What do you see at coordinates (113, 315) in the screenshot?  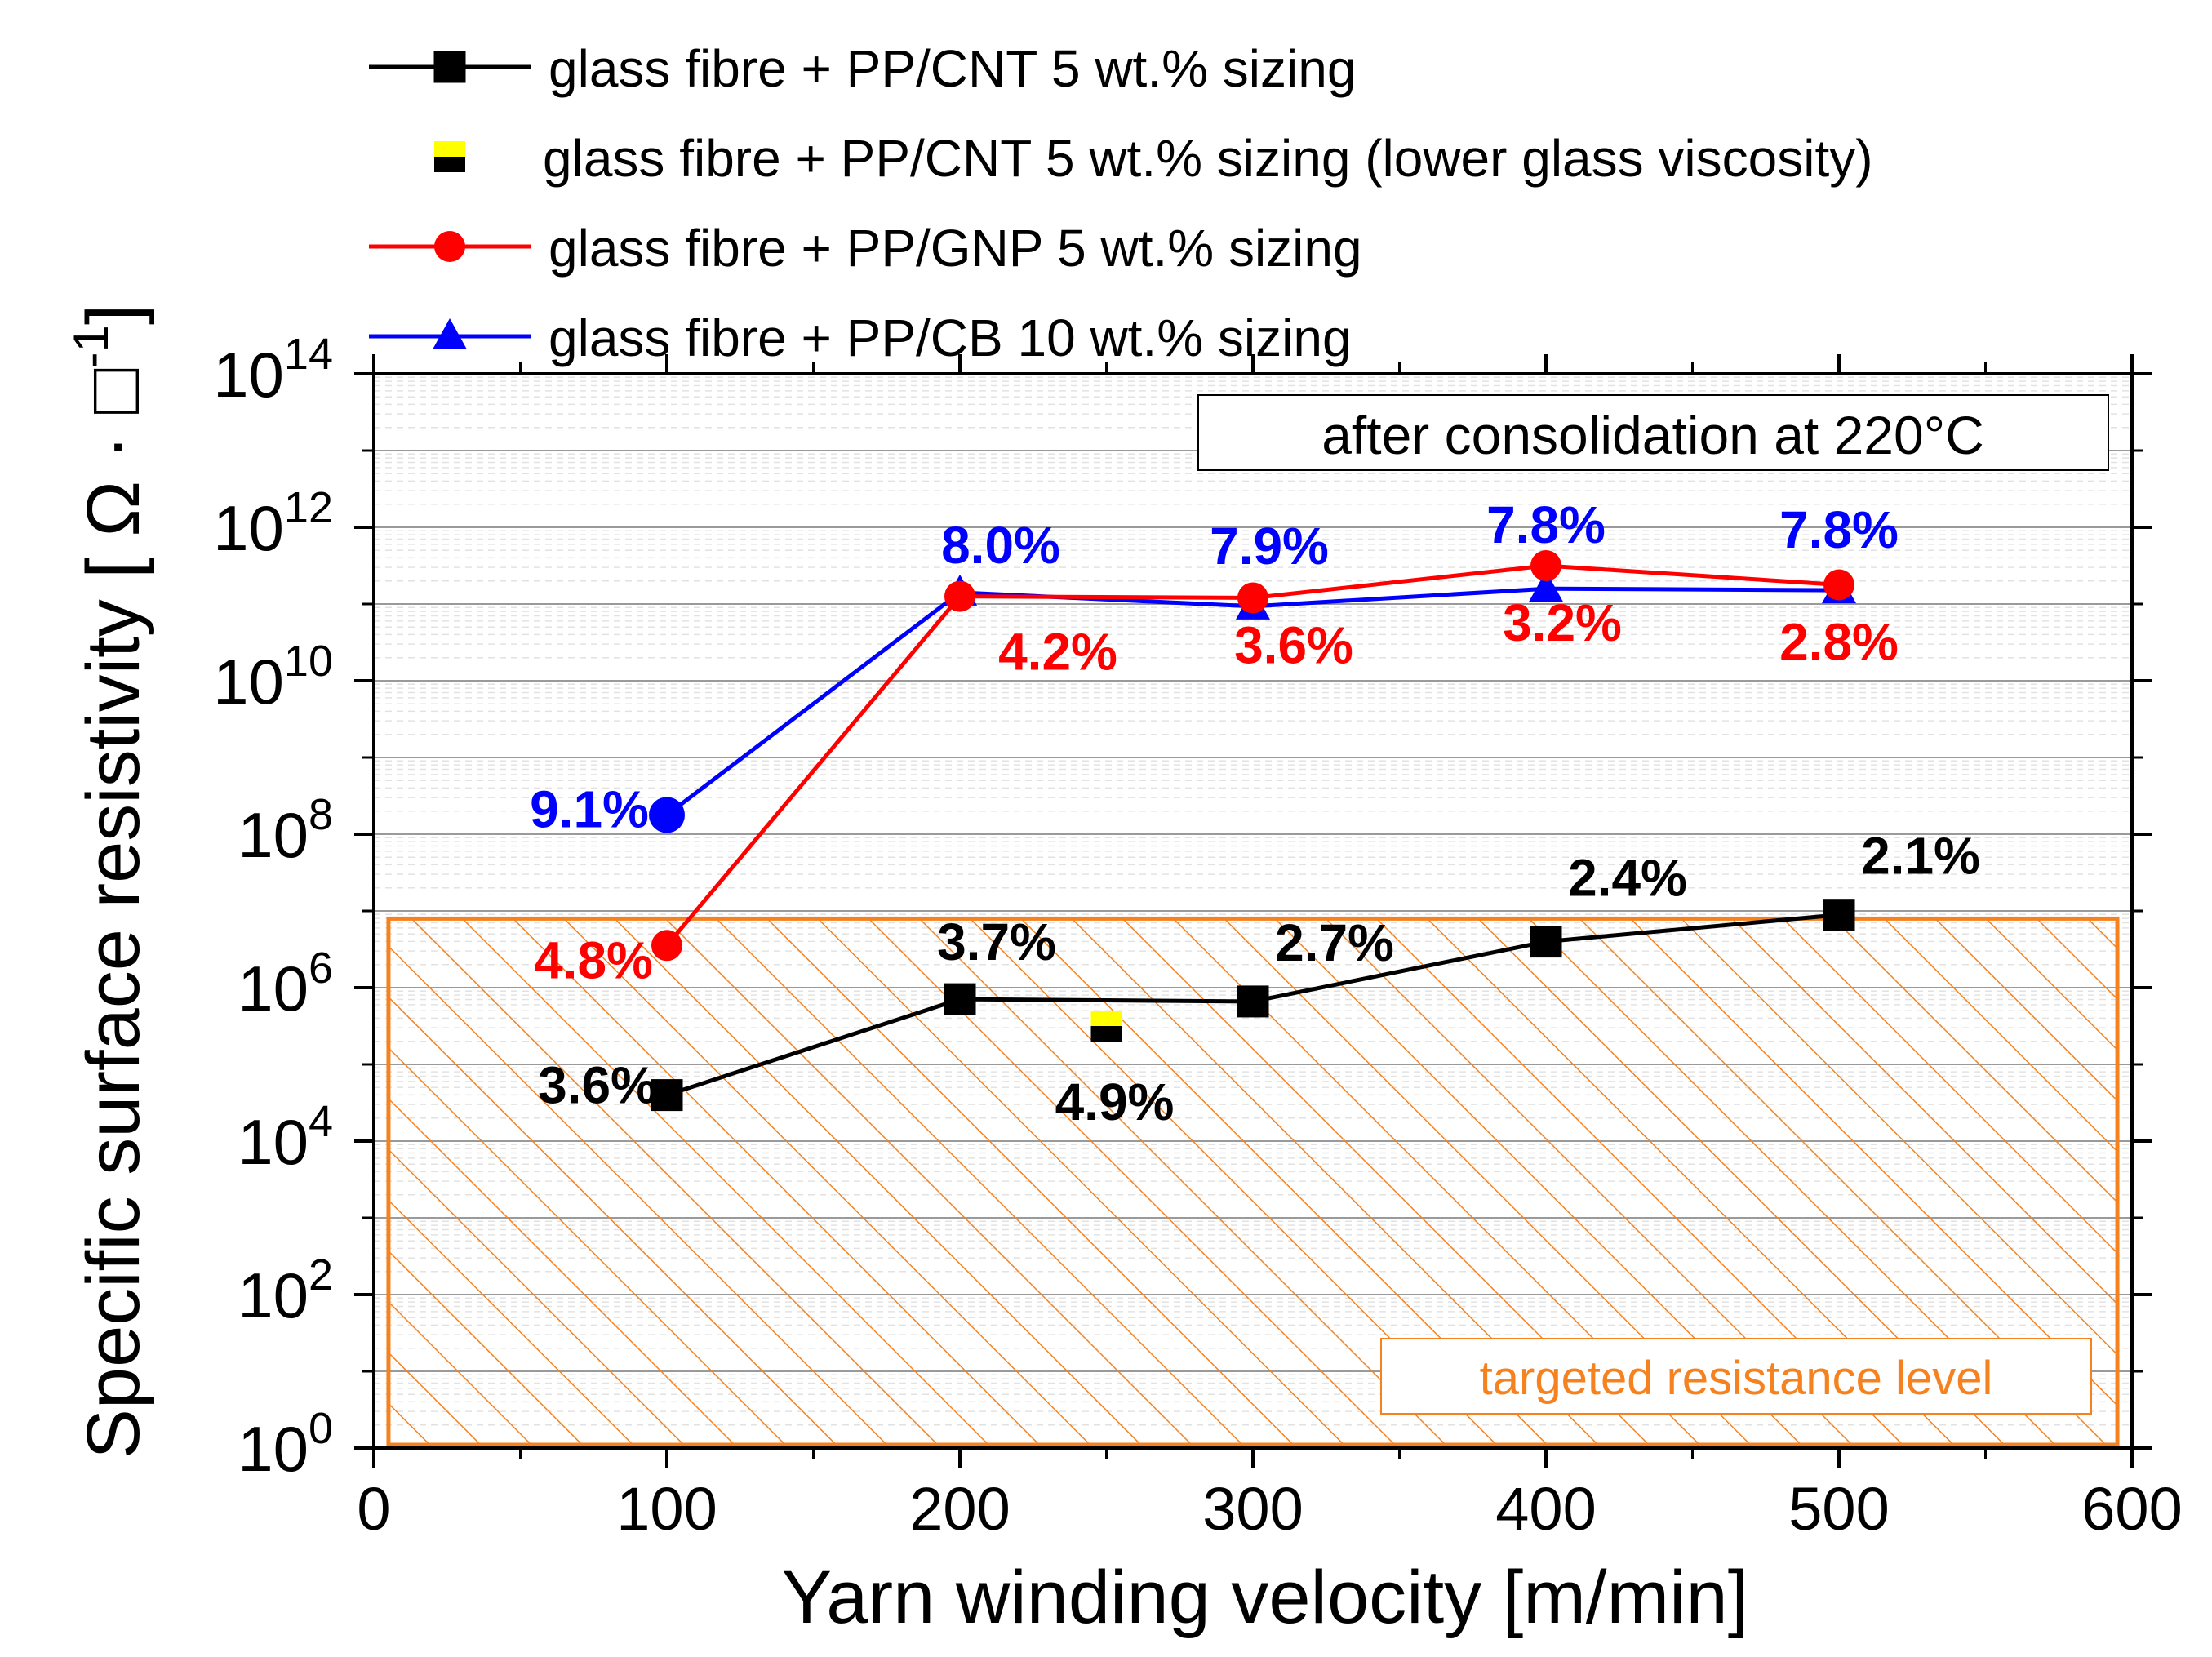 I see `y-axis-title-close: ]` at bounding box center [113, 315].